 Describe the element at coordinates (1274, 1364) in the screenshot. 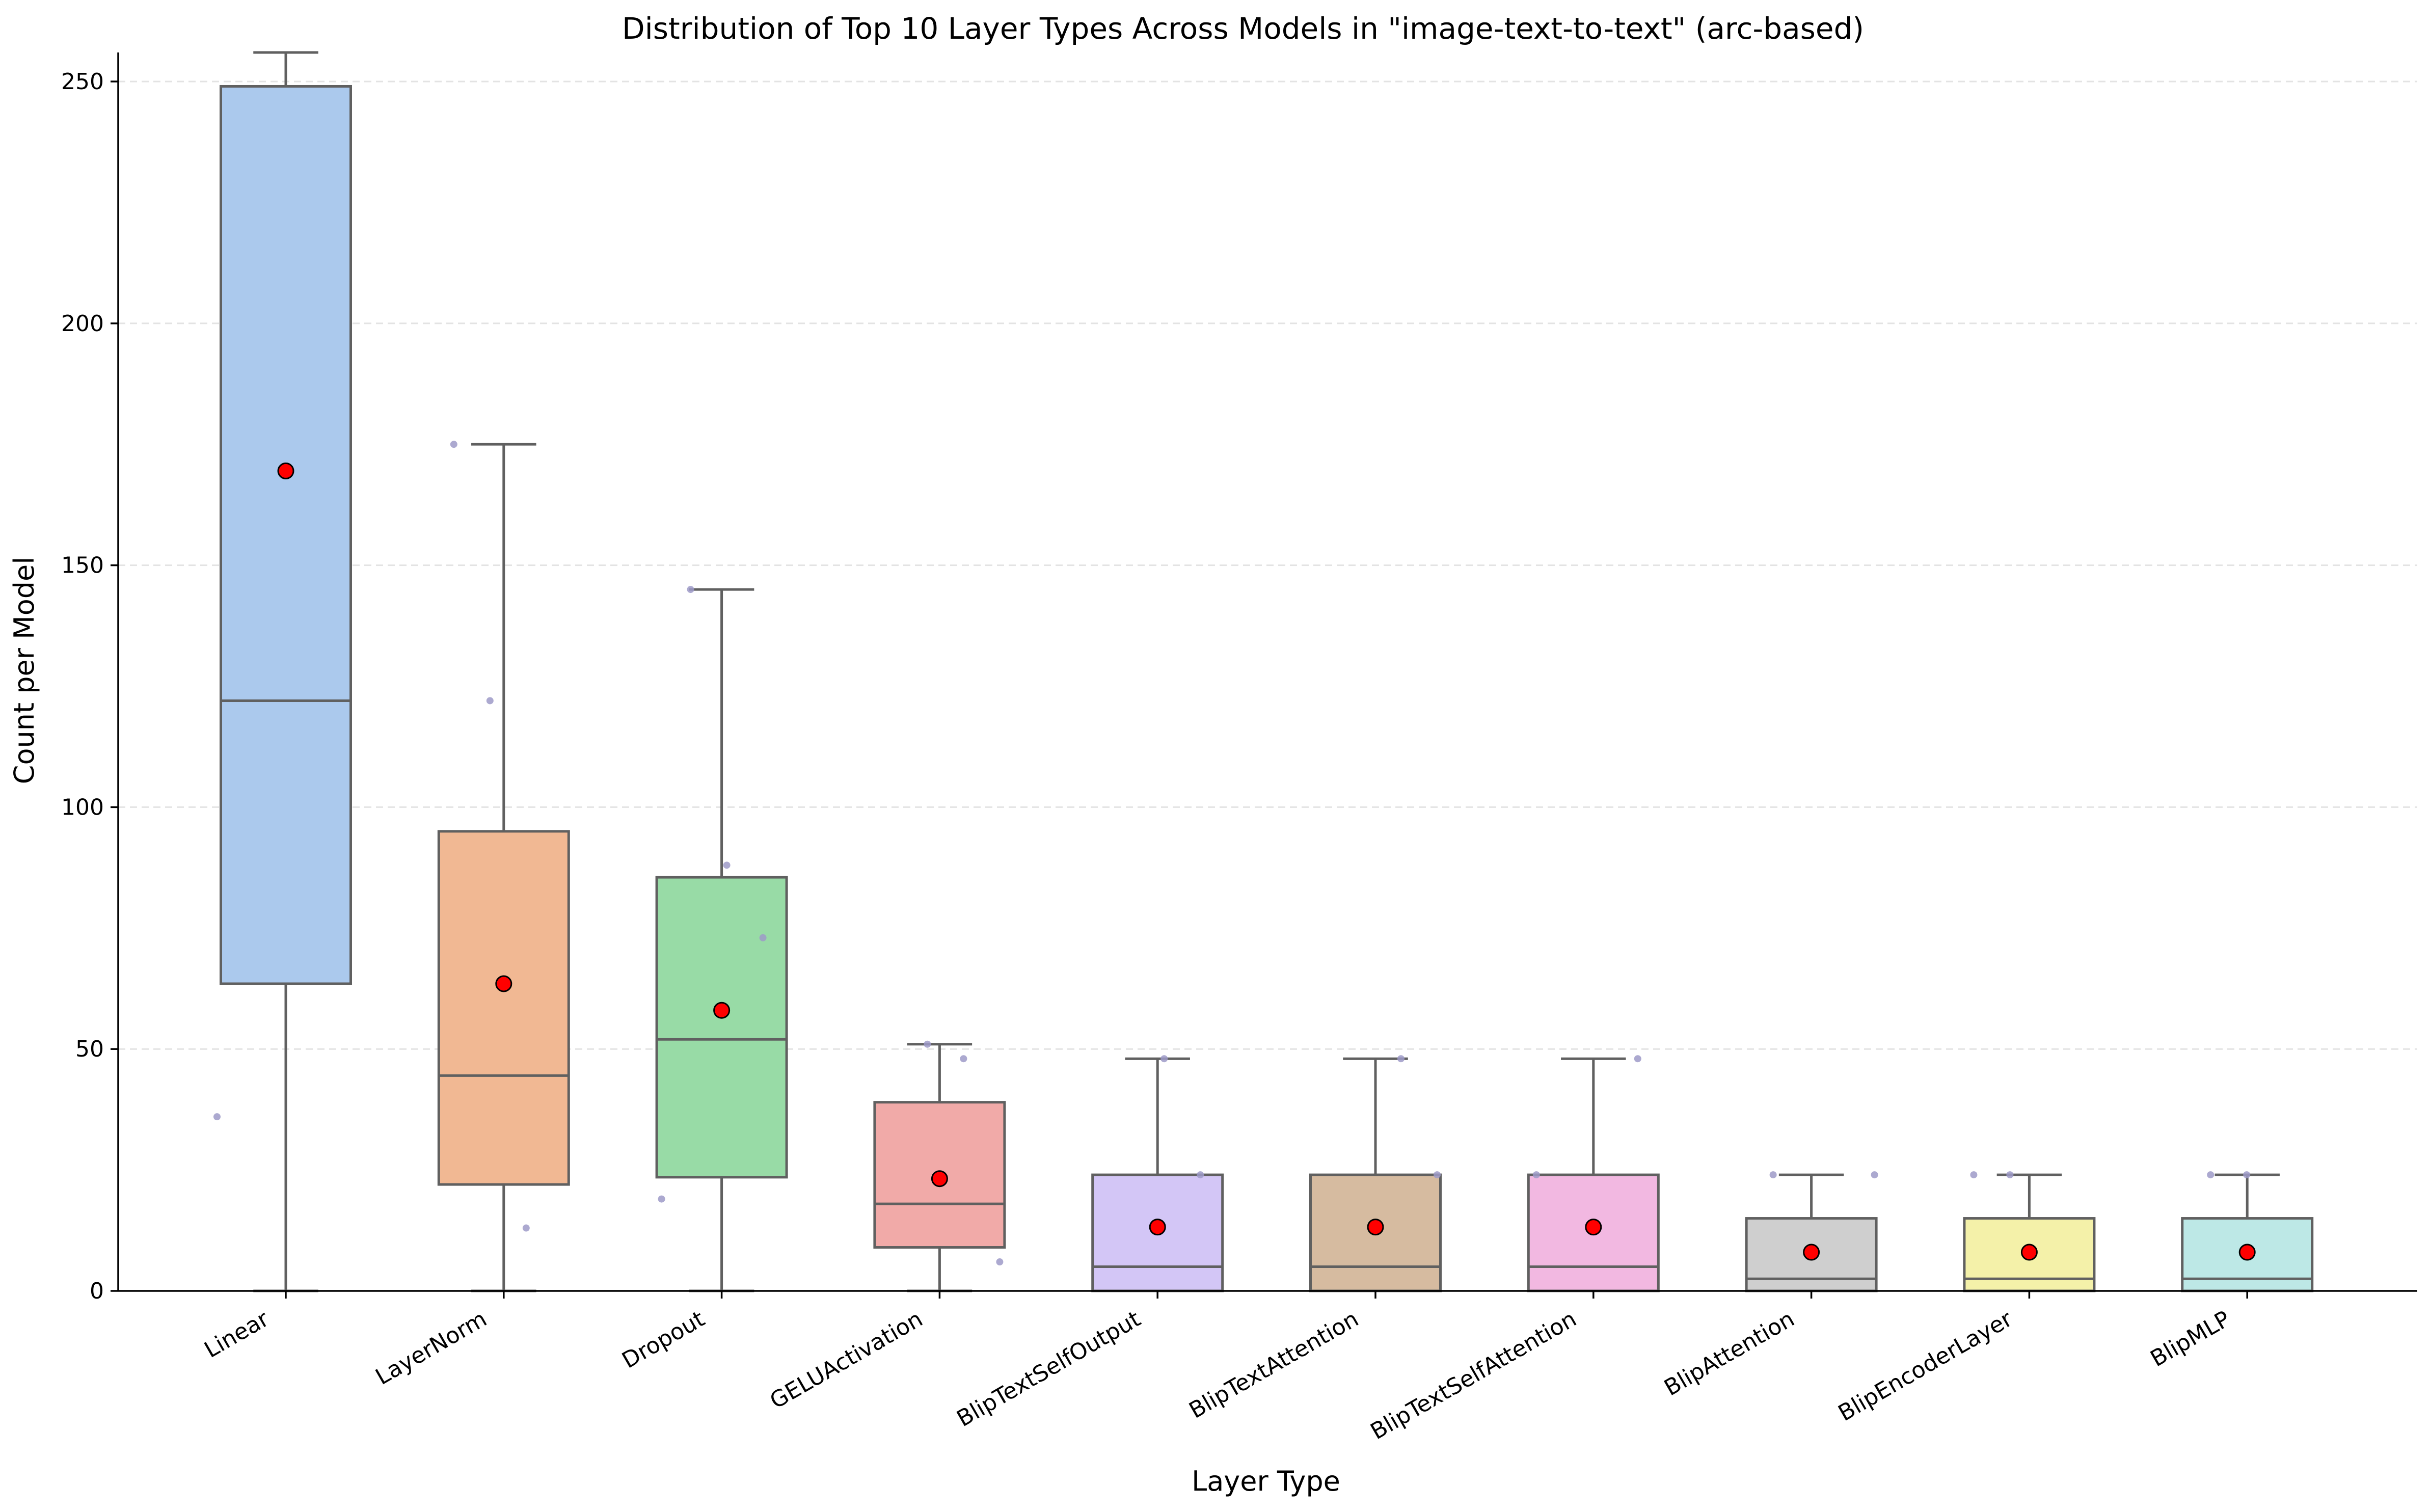

I see `x-tick-label-BlipTextAttention: BlipTextAttention` at that location.